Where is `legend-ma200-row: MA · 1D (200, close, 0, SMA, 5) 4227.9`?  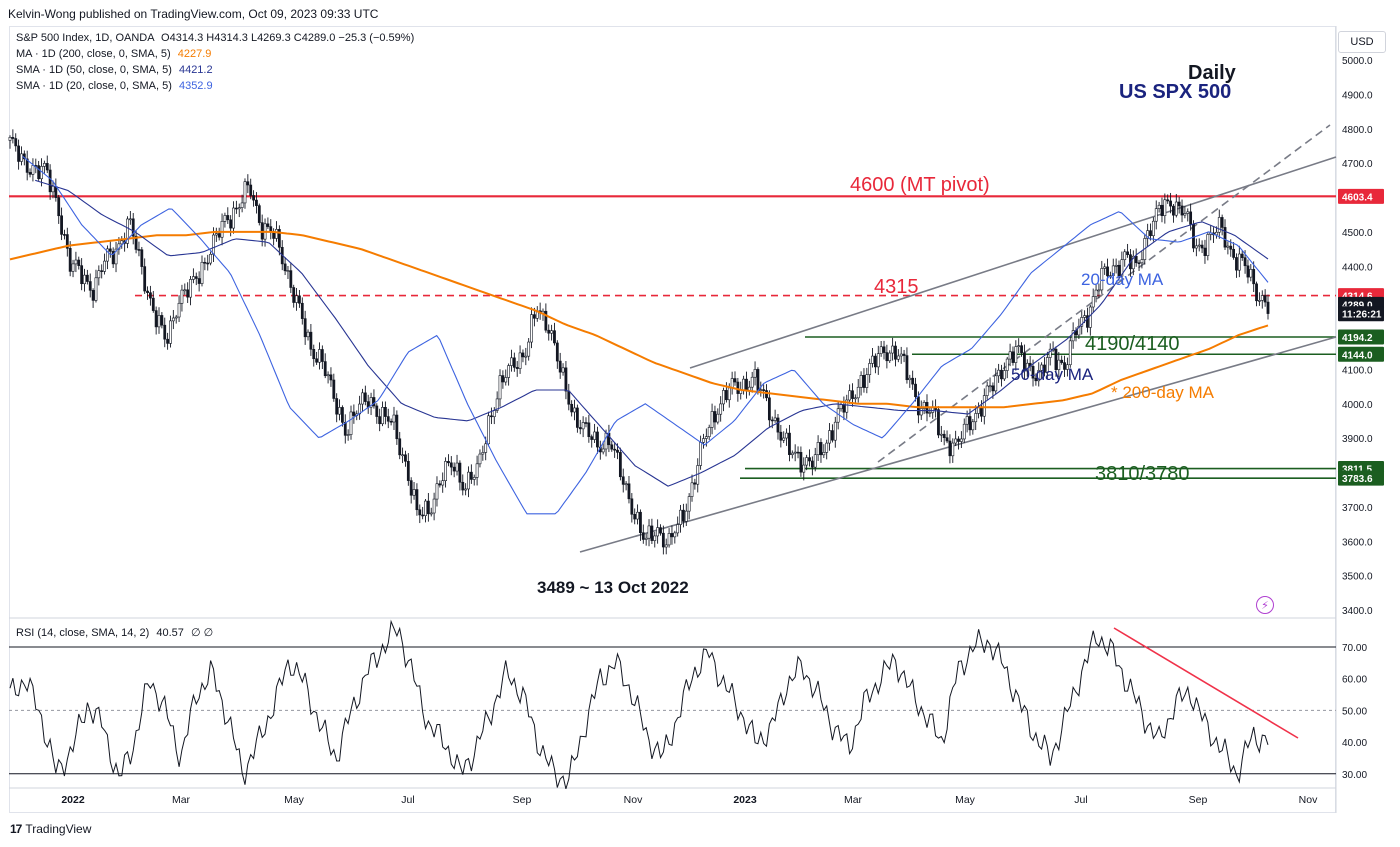 legend-ma200-row: MA · 1D (200, close, 0, SMA, 5) 4227.9 is located at coordinates (113, 54).